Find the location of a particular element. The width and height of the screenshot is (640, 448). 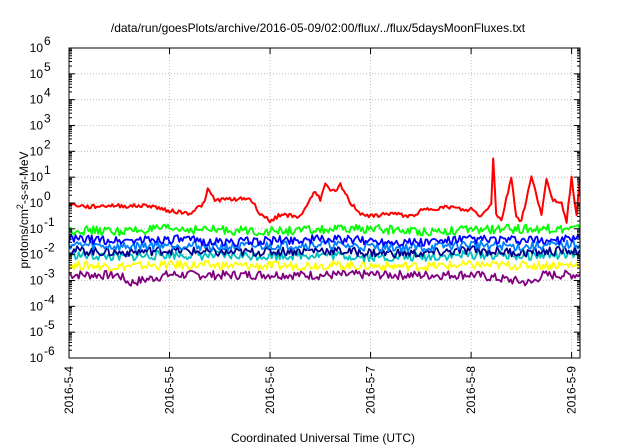

y-tick-exponent: -3 is located at coordinates (49, 274).